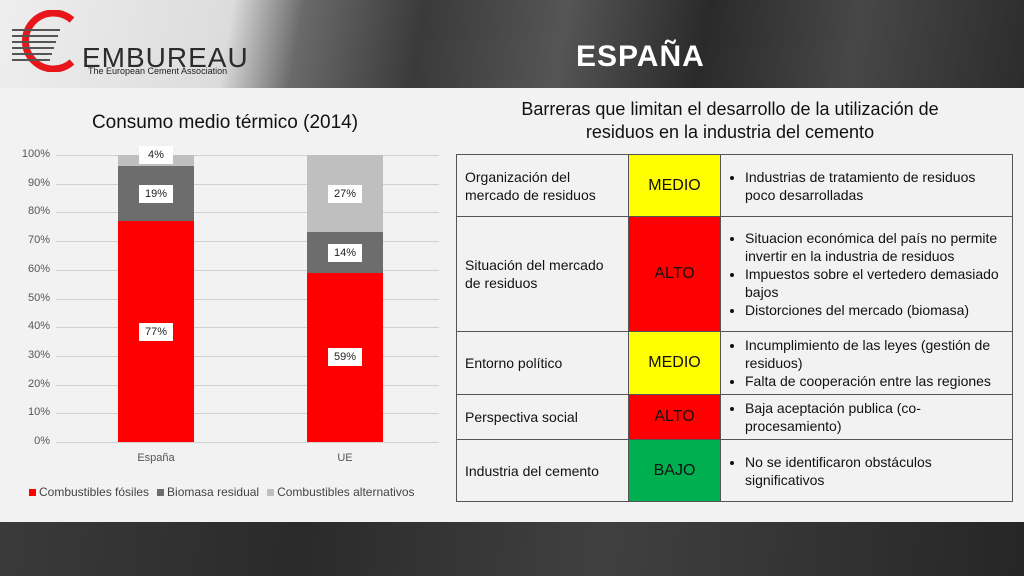 This screenshot has height=576, width=1024. Describe the element at coordinates (542, 363) in the screenshot. I see `barrier-category: Entorno político` at that location.